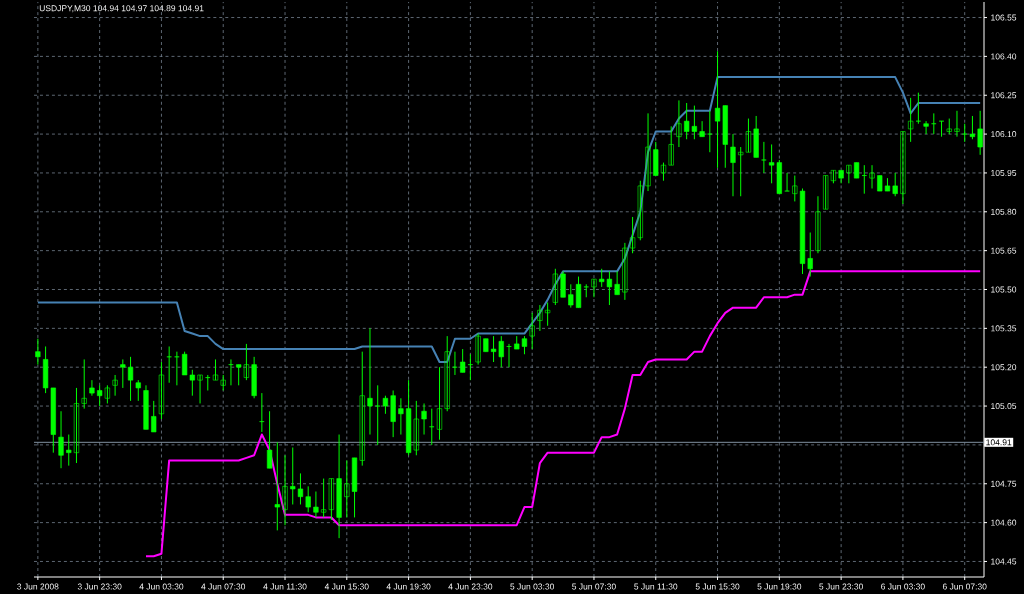 The width and height of the screenshot is (1024, 594). Describe the element at coordinates (1004, 250) in the screenshot. I see `y-tick-label: 105.65` at that location.